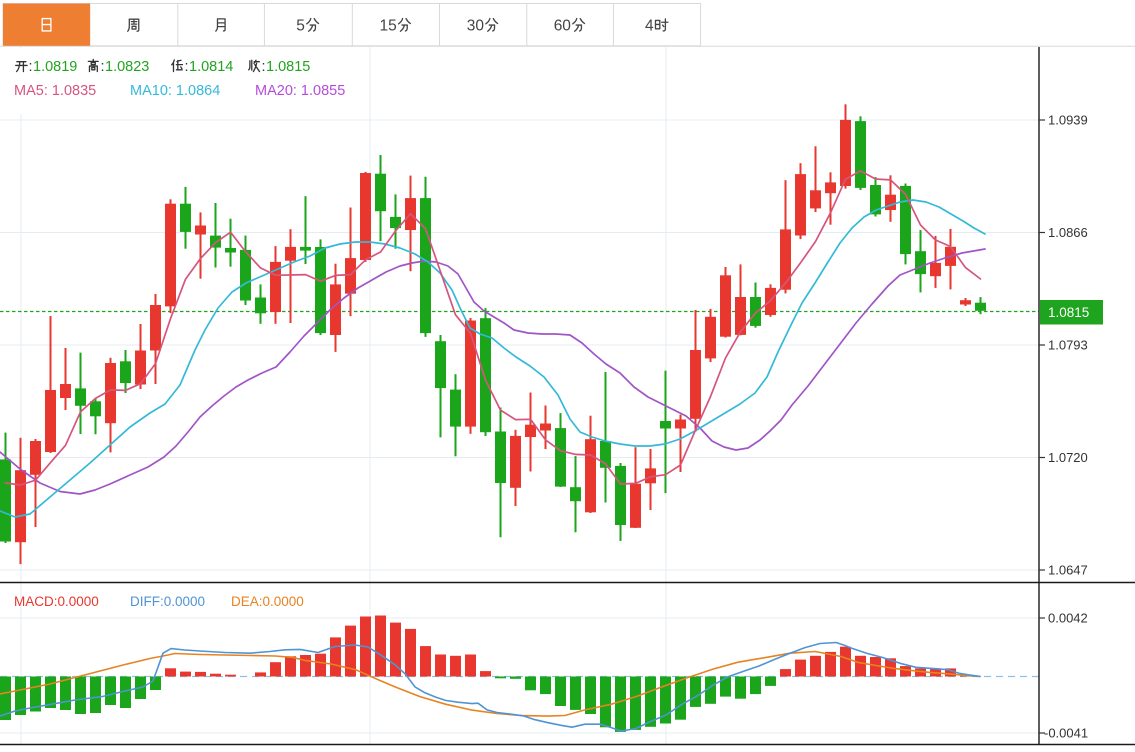  What do you see at coordinates (56, 601) in the screenshot?
I see `svg-text: MACD:0.0000` at bounding box center [56, 601].